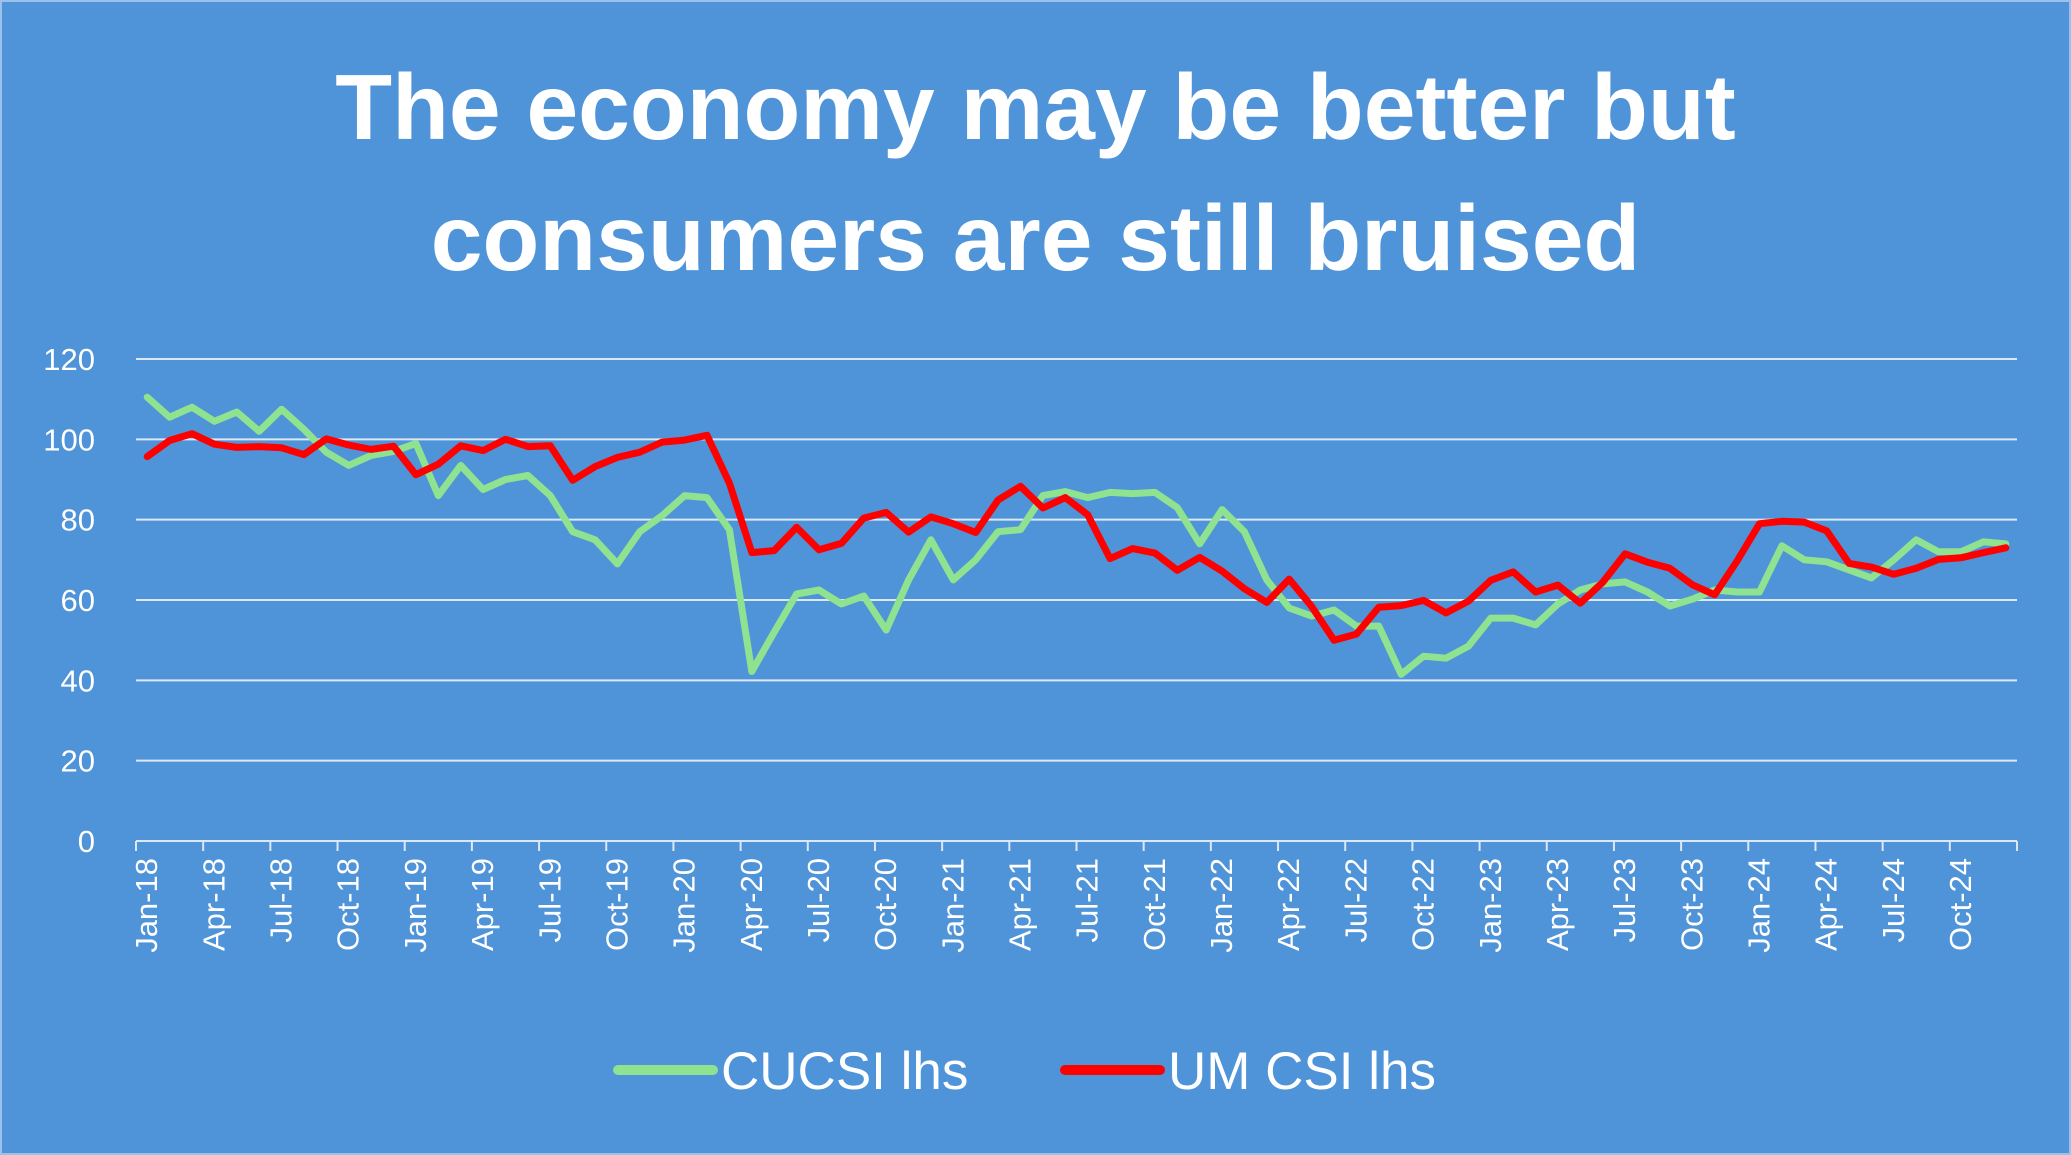 This screenshot has height=1155, width=2071. I want to click on x-tick-label-Jan-24: Jan-24, so click(1758, 905).